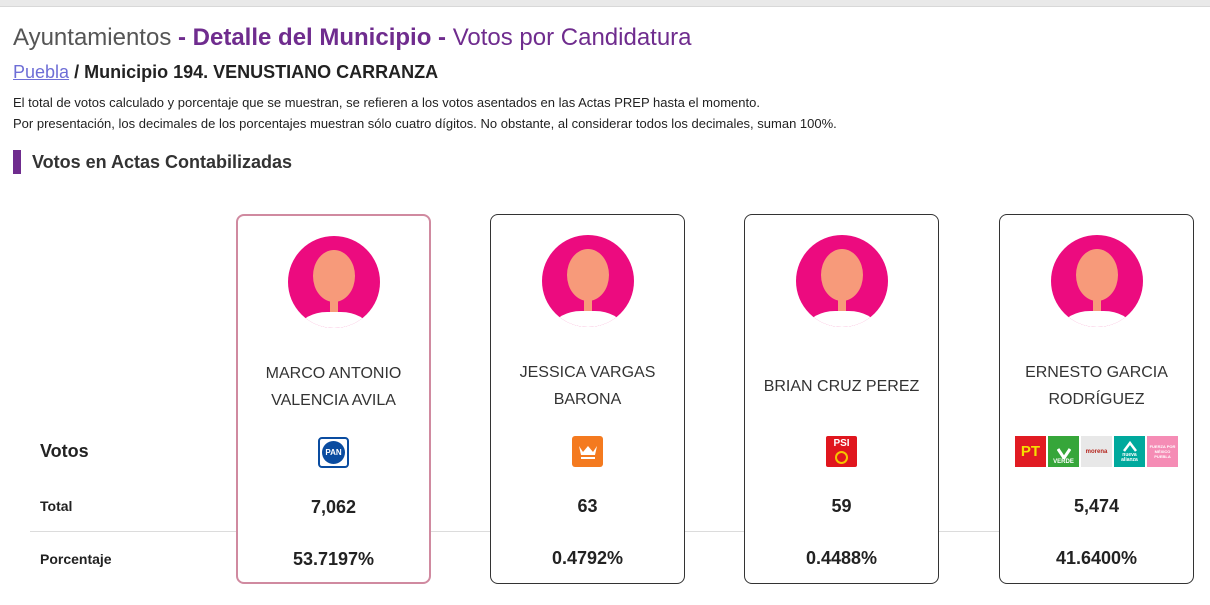 The image size is (1210, 605). Describe the element at coordinates (841, 506) in the screenshot. I see `candidate-total: 59` at that location.